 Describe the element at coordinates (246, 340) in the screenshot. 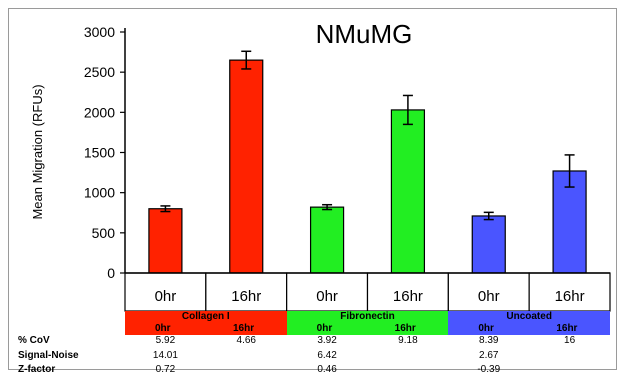

I see `stat-value: 4.66` at that location.